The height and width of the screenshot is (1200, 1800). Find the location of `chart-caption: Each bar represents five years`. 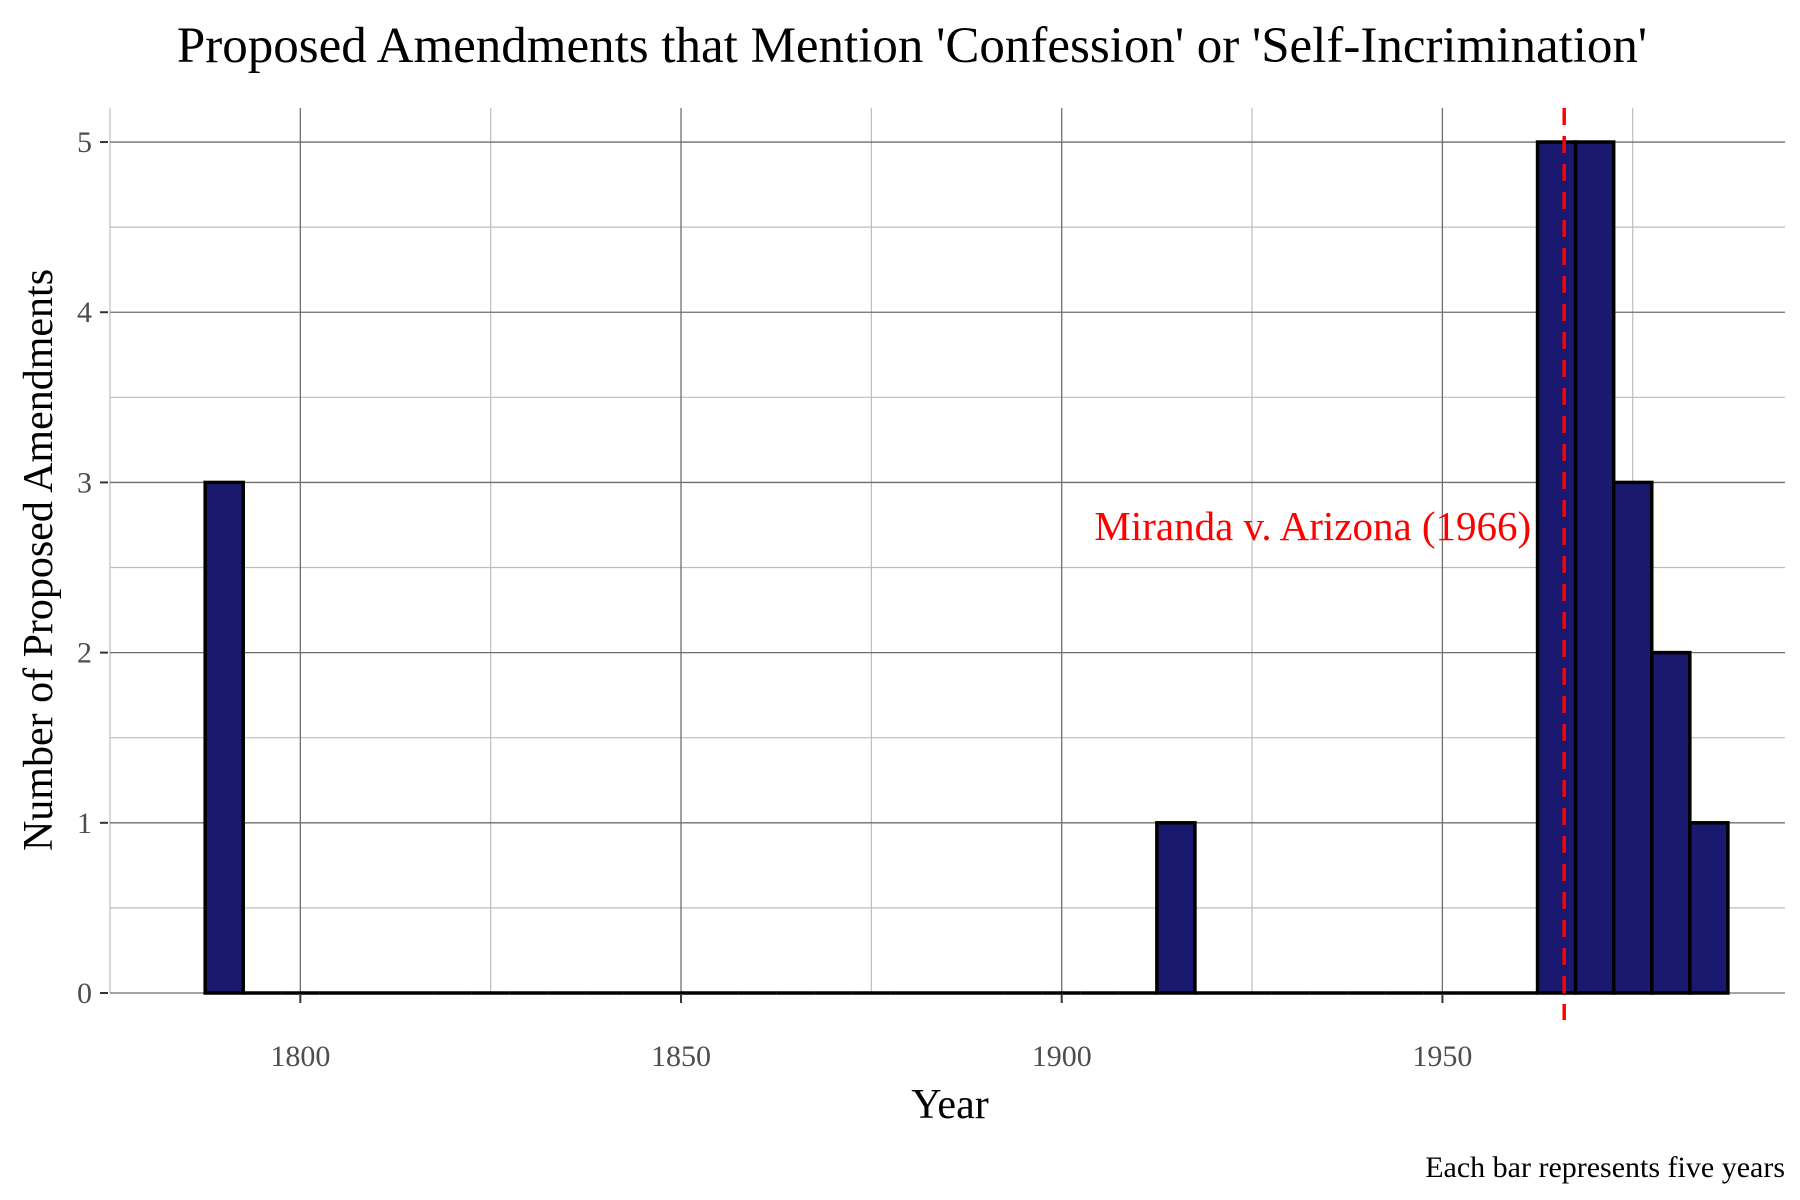

chart-caption: Each bar represents five years is located at coordinates (1605, 1167).